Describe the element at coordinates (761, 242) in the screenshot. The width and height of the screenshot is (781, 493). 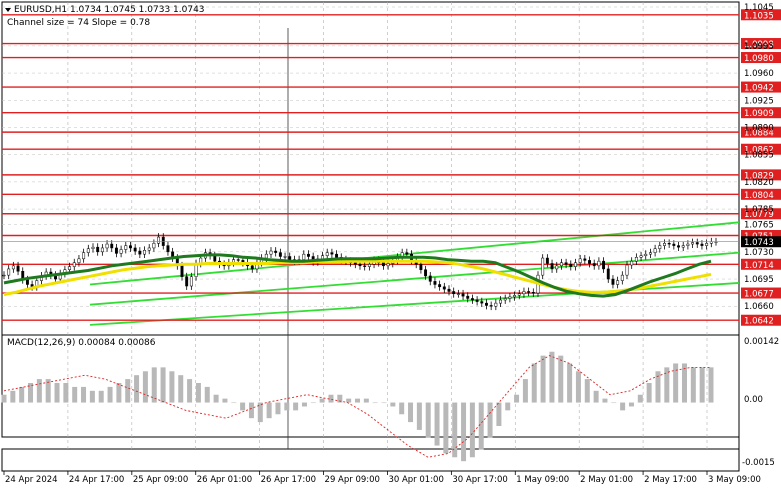
I see `current-price-box` at that location.